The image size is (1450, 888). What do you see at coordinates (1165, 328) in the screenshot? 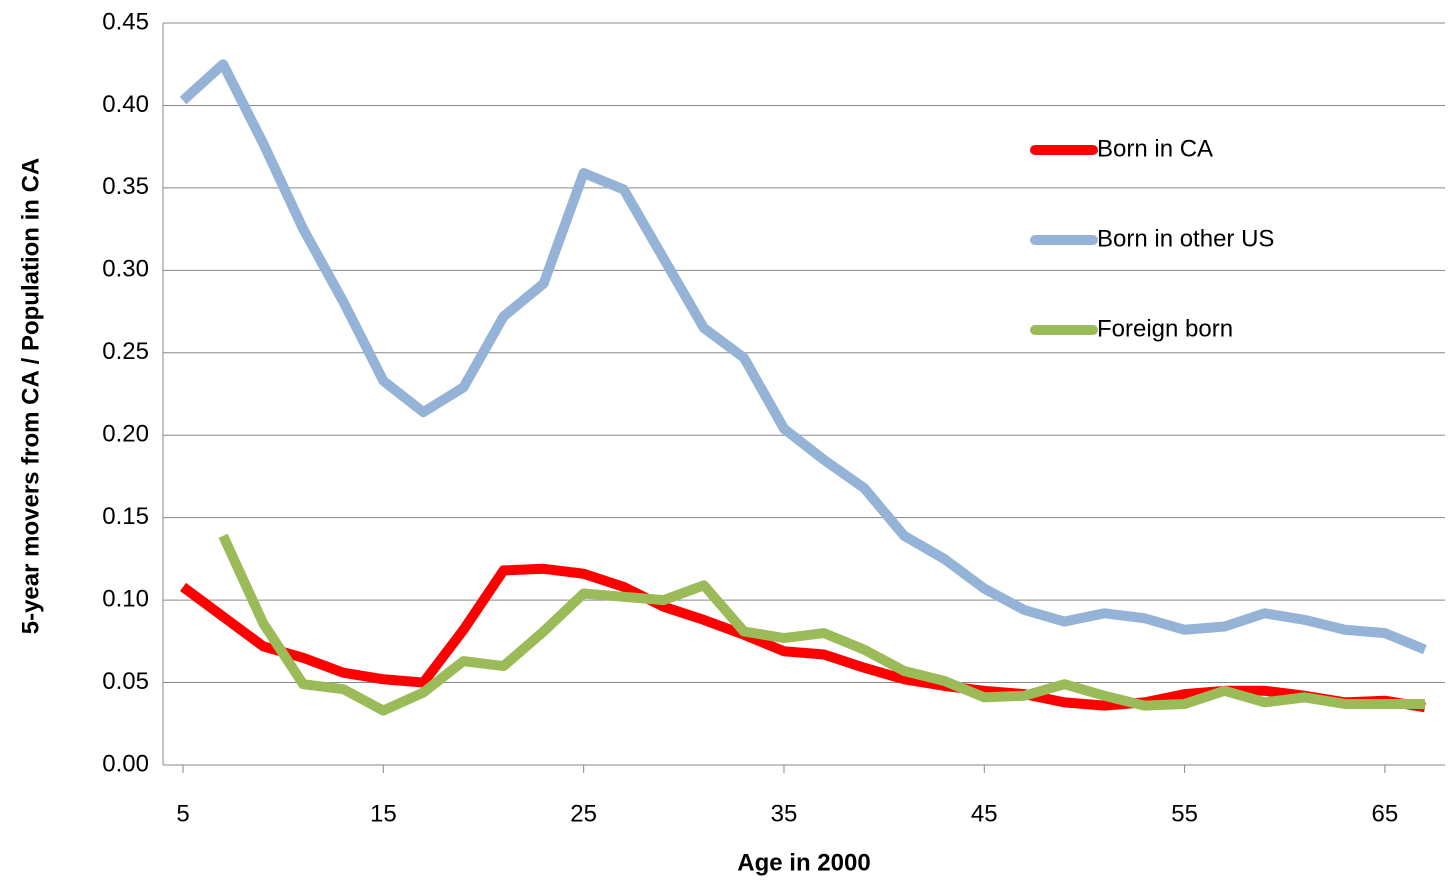
I see `legend-label: Foreign born` at bounding box center [1165, 328].